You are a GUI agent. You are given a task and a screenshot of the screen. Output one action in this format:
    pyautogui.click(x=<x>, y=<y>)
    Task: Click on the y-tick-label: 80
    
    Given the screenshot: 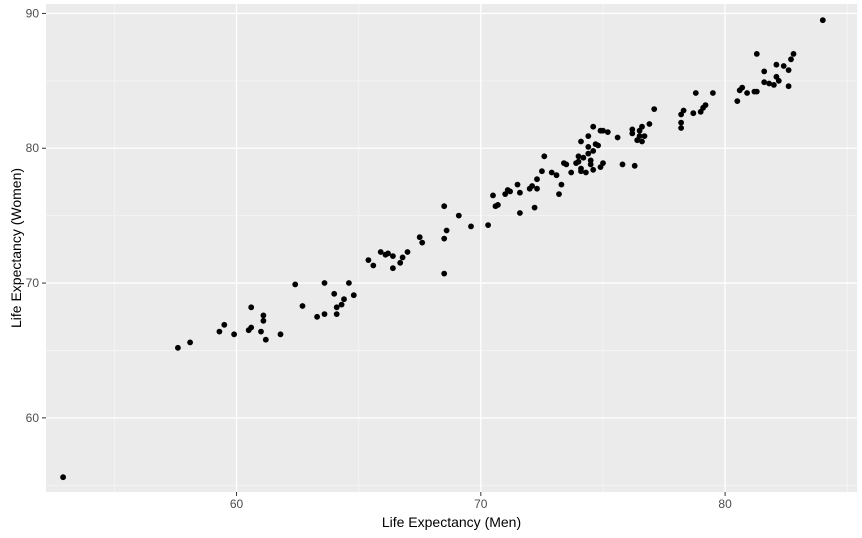 What is the action you would take?
    pyautogui.click(x=33, y=148)
    